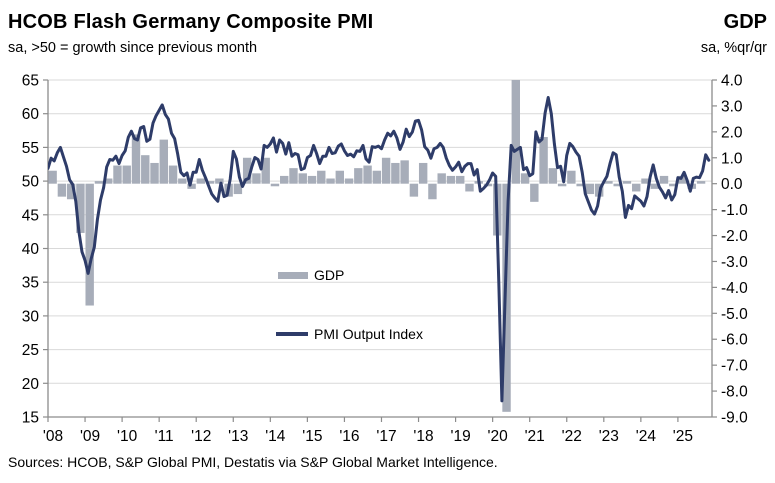 The height and width of the screenshot is (483, 775). I want to click on left-axis-tick-label: 30, so click(31, 316).